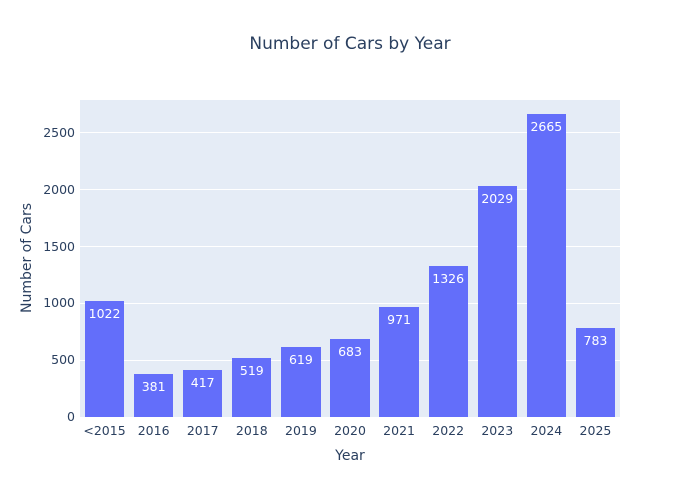  Describe the element at coordinates (71, 416) in the screenshot. I see `y-axis-tick-label: 0` at that location.